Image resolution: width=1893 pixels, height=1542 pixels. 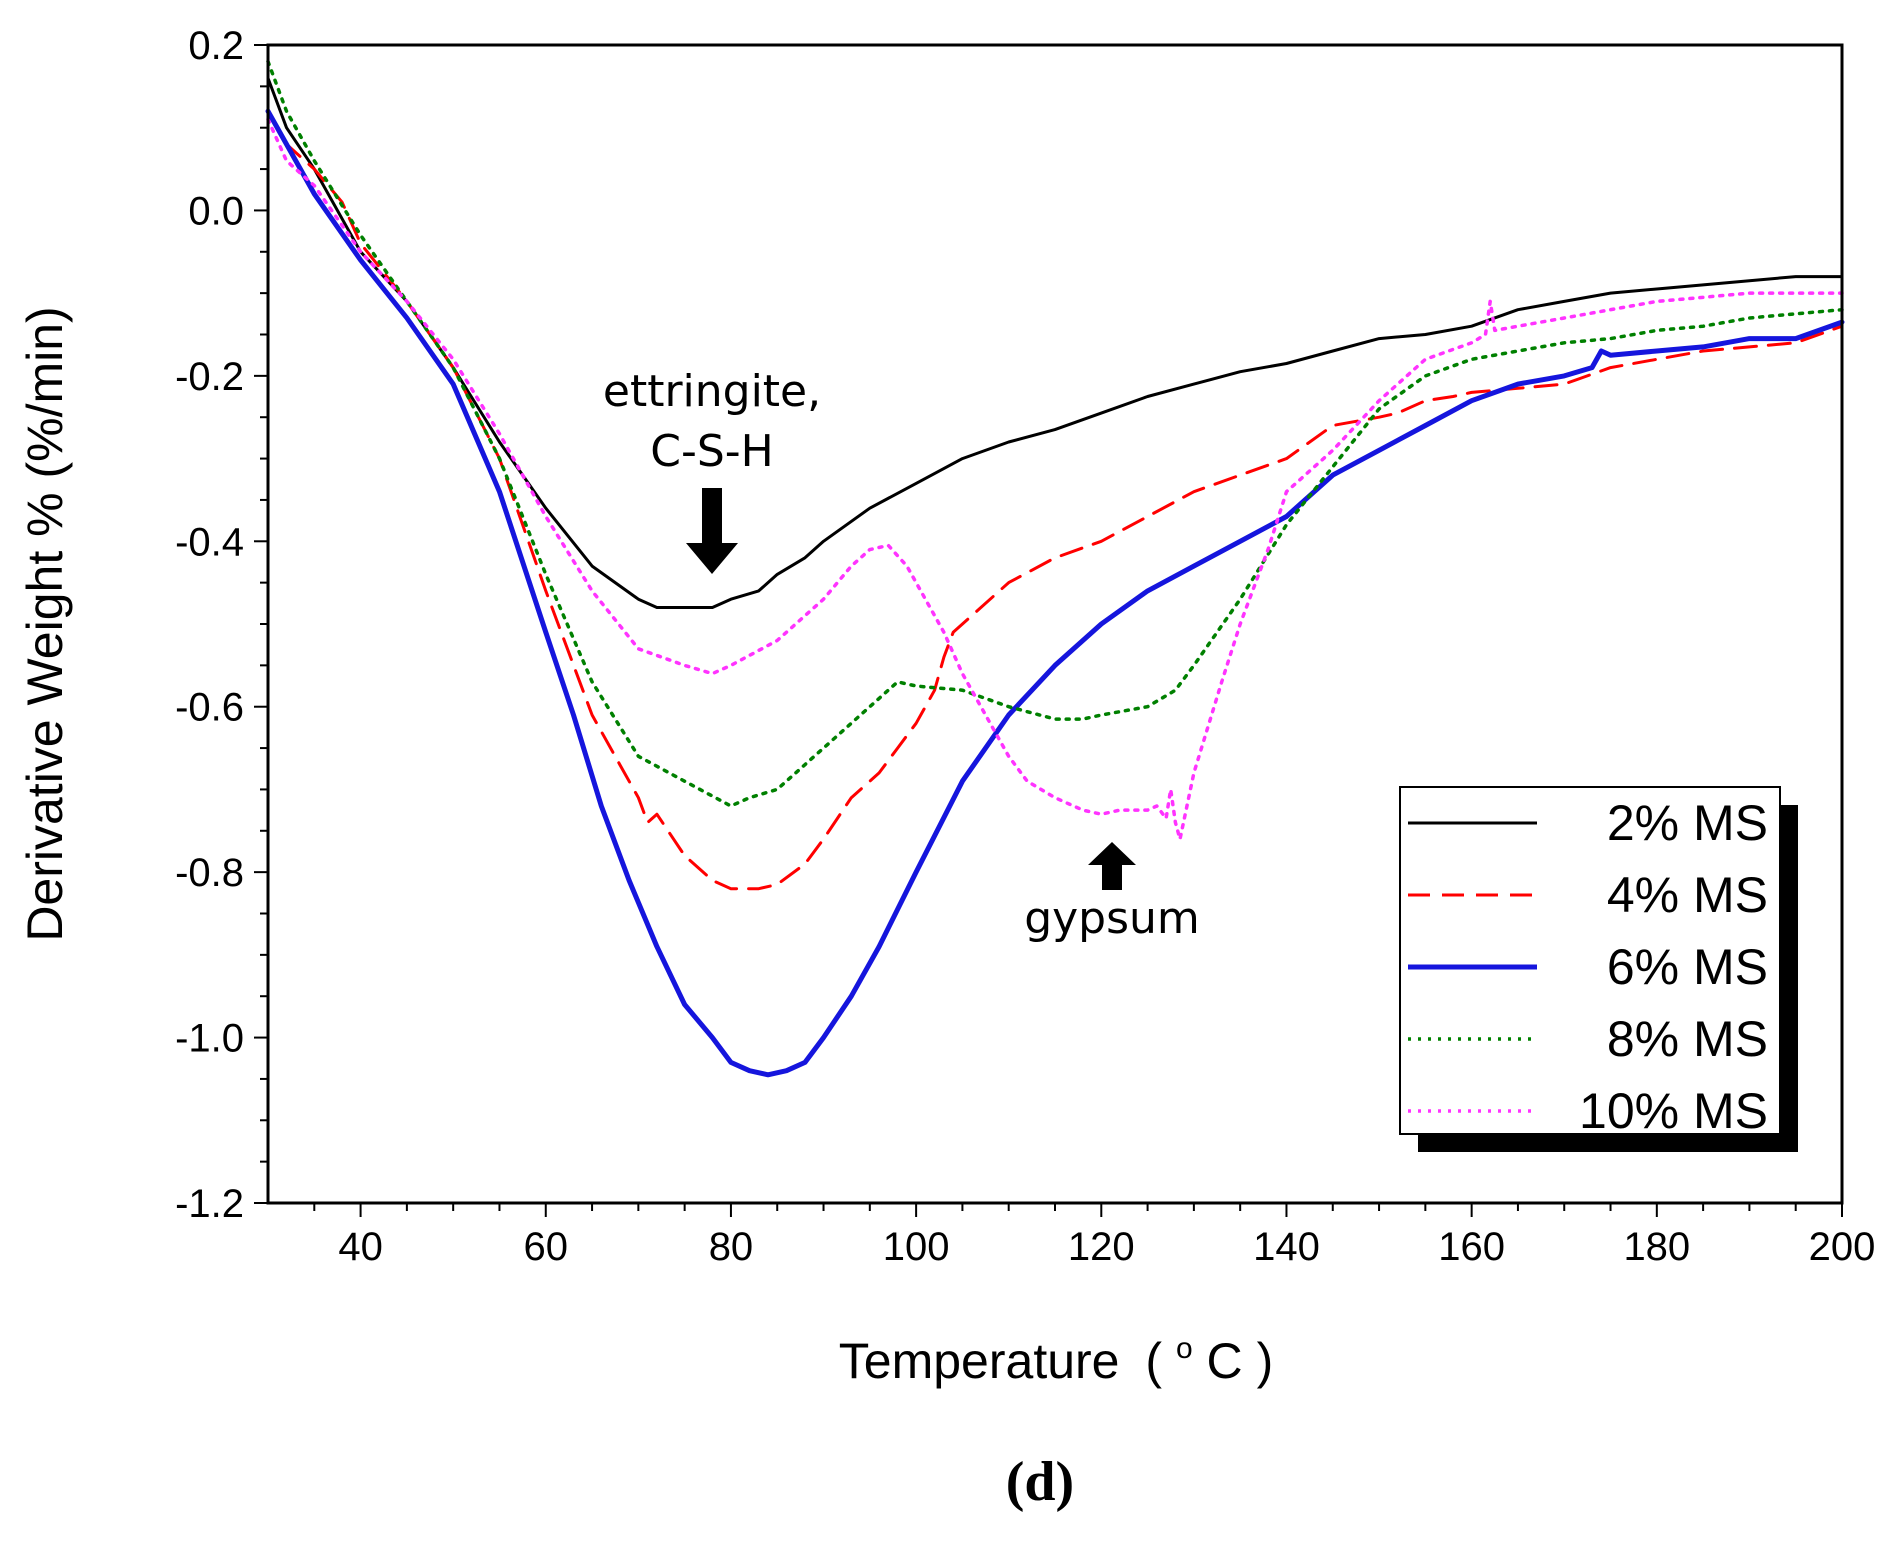 I want to click on legend-label: 10% MS, so click(x=1673, y=1111).